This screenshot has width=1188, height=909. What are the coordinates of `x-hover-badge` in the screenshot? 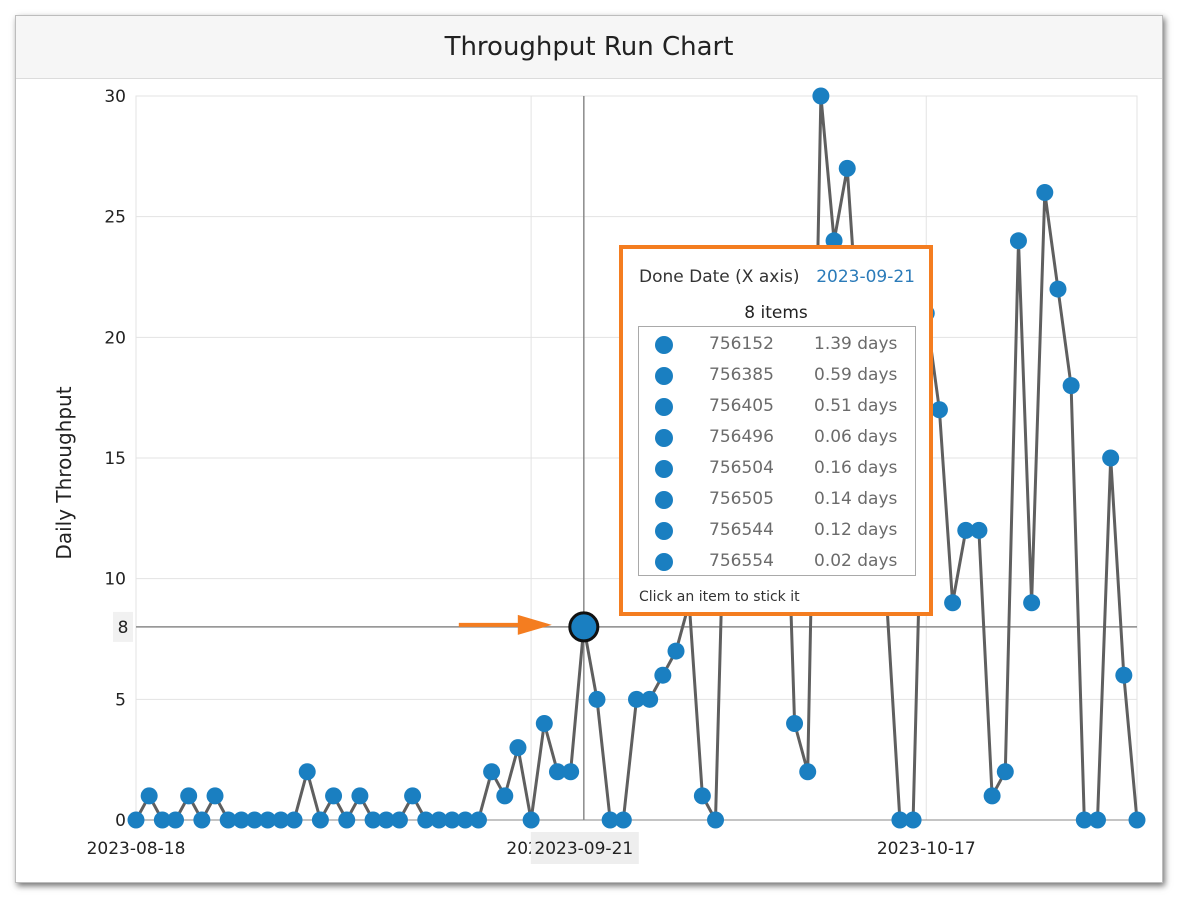 It's located at (584, 848).